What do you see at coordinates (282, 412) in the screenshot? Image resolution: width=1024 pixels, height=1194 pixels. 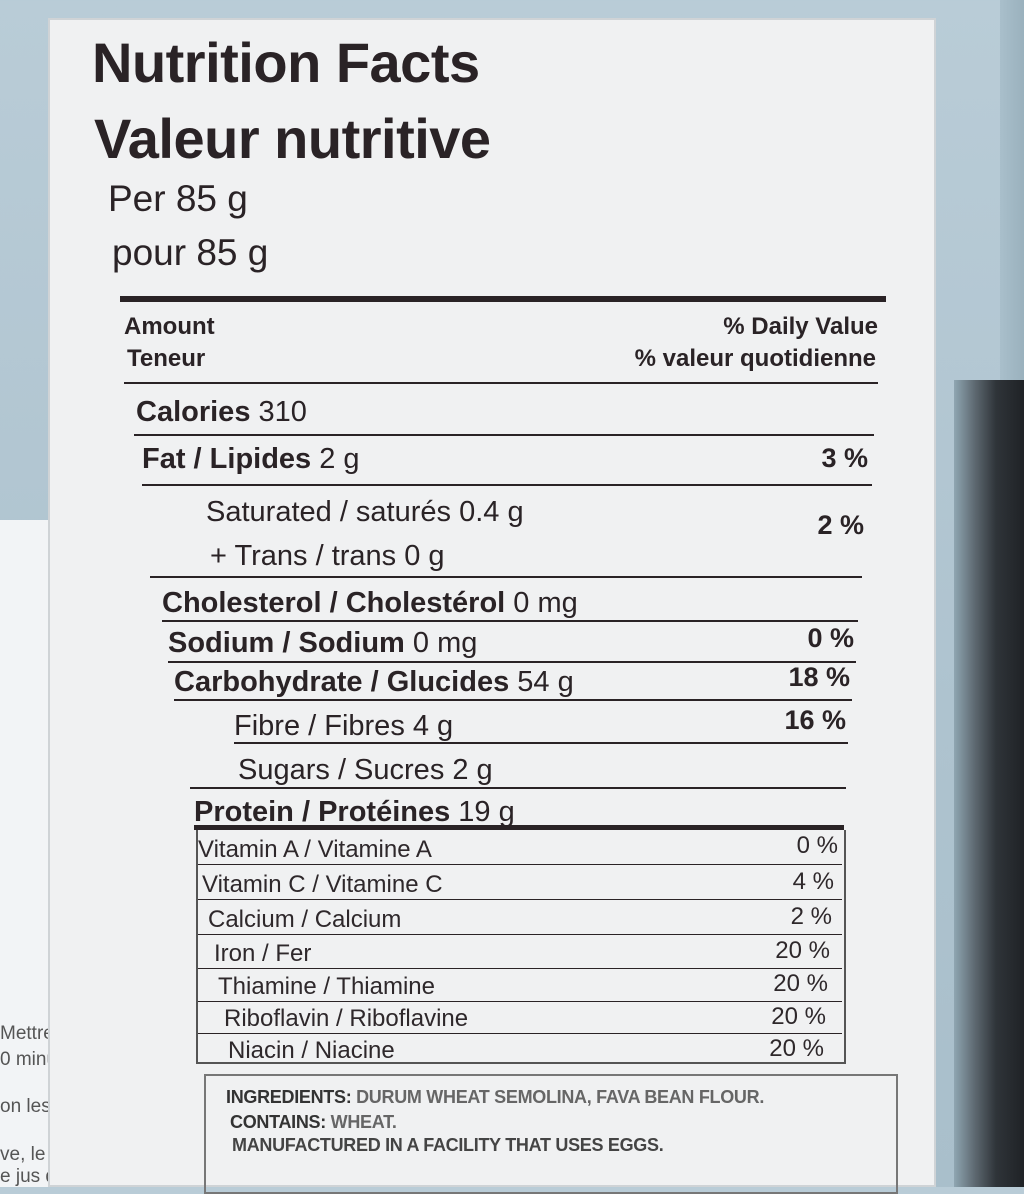 I see `calories-value: 310` at bounding box center [282, 412].